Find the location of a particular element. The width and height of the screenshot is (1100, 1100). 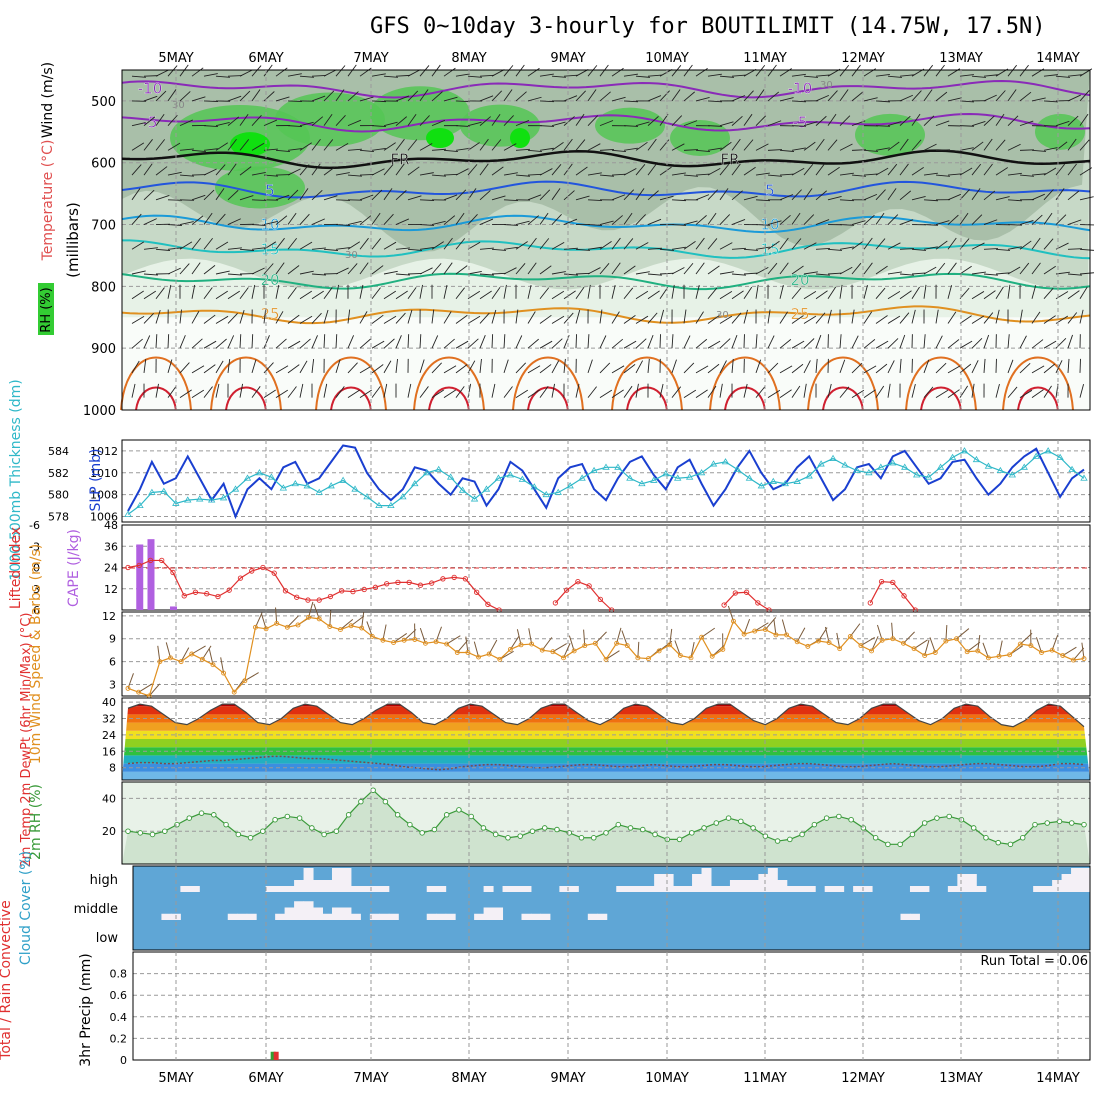

slp-ytick: 1006 is located at coordinates (104, 517).